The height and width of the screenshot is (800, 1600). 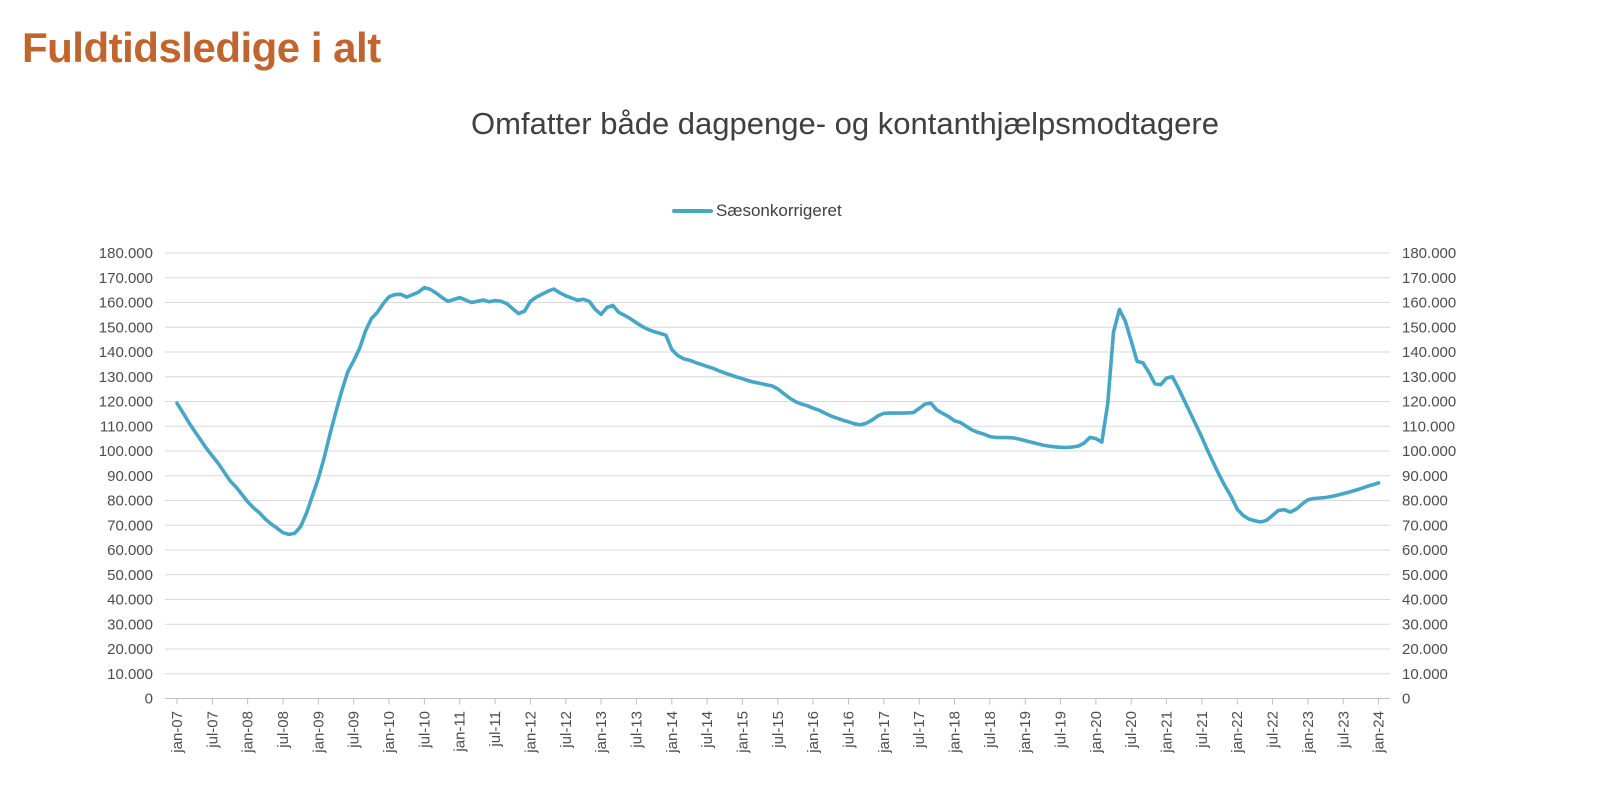 What do you see at coordinates (707, 730) in the screenshot?
I see `x-axis-label: jul-14` at bounding box center [707, 730].